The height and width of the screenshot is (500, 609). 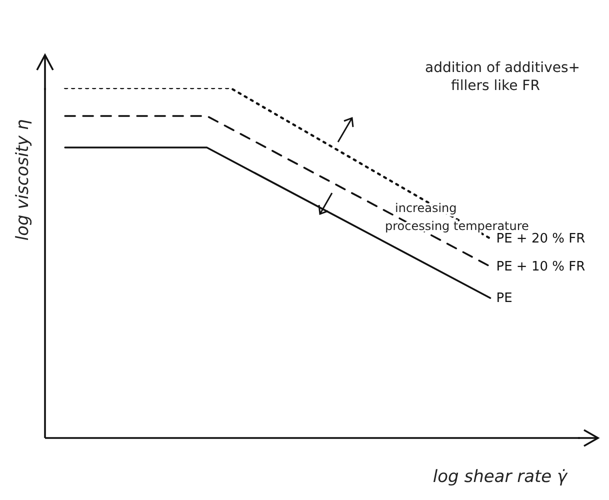 What do you see at coordinates (500, 477) in the screenshot?
I see `x-axis-title: log shear rate γ̇` at bounding box center [500, 477].